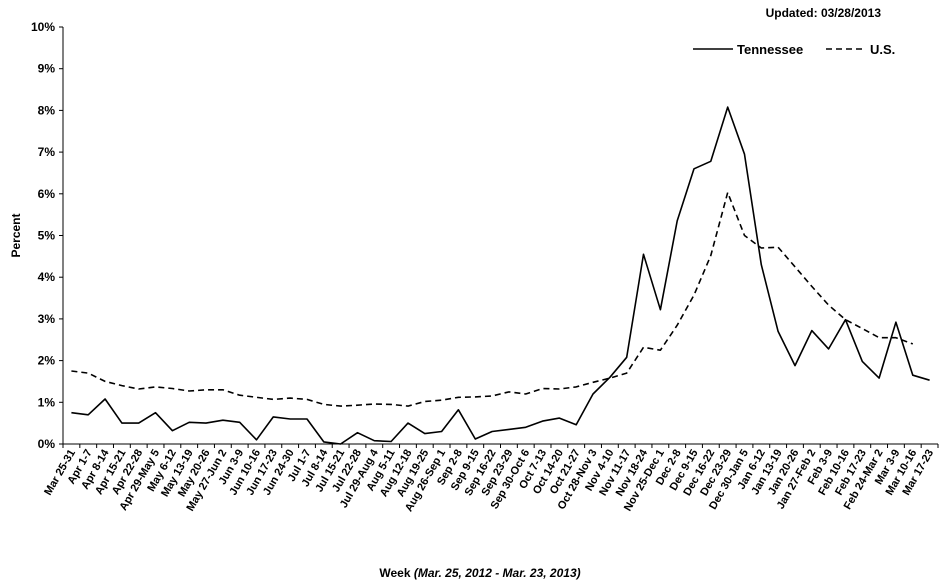 The image size is (943, 585). Describe the element at coordinates (47, 194) in the screenshot. I see `y-tick-label: 6%` at that location.